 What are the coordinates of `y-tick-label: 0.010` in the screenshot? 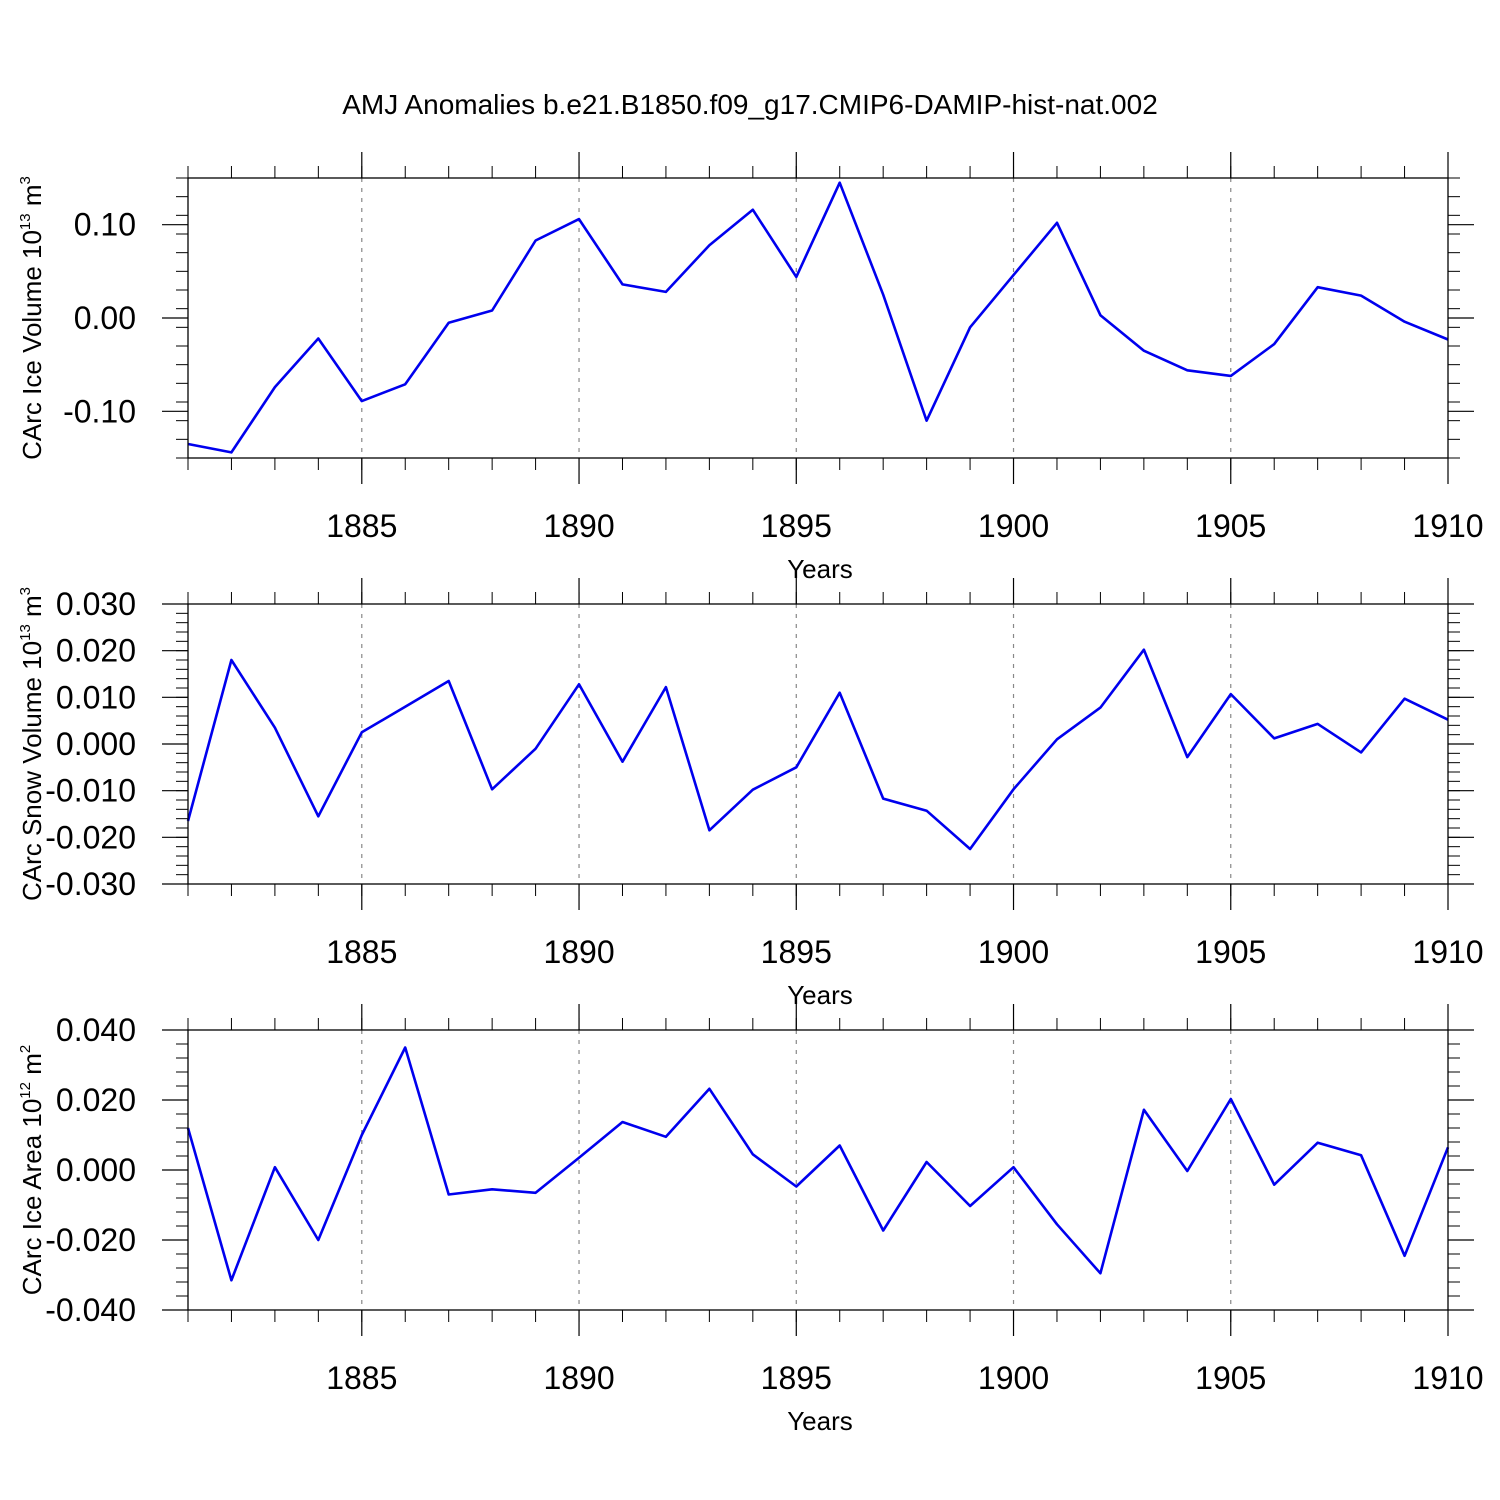 It's located at (96, 697).